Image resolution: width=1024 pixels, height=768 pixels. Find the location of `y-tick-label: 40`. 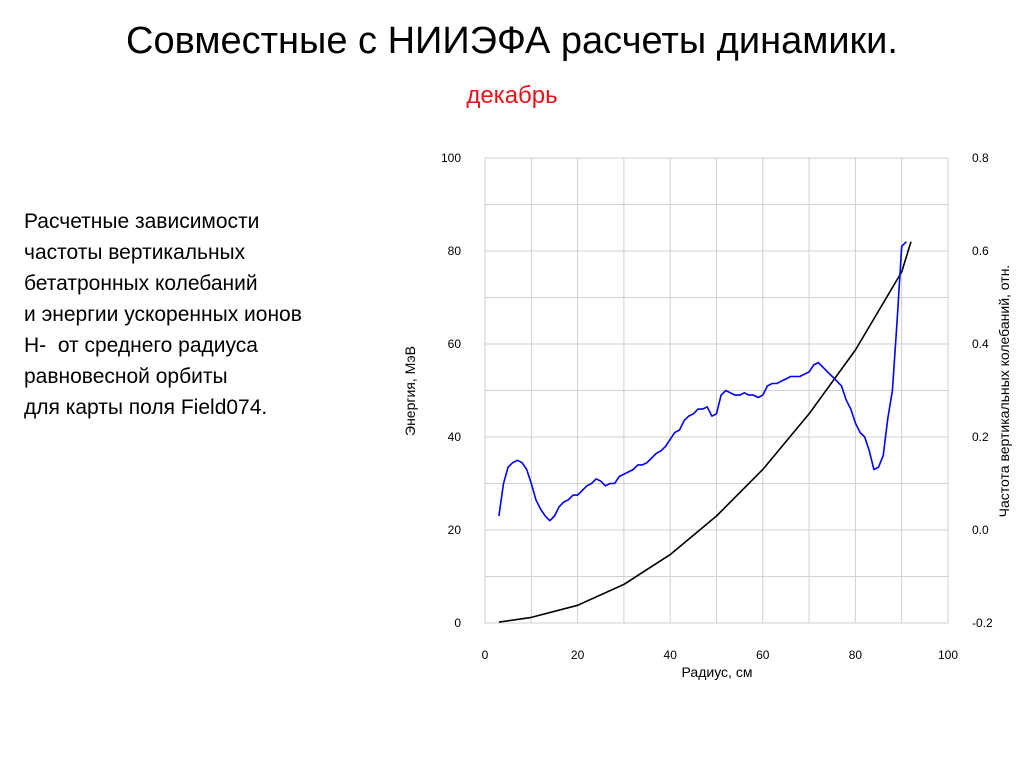

y-tick-label: 40 is located at coordinates (455, 437).